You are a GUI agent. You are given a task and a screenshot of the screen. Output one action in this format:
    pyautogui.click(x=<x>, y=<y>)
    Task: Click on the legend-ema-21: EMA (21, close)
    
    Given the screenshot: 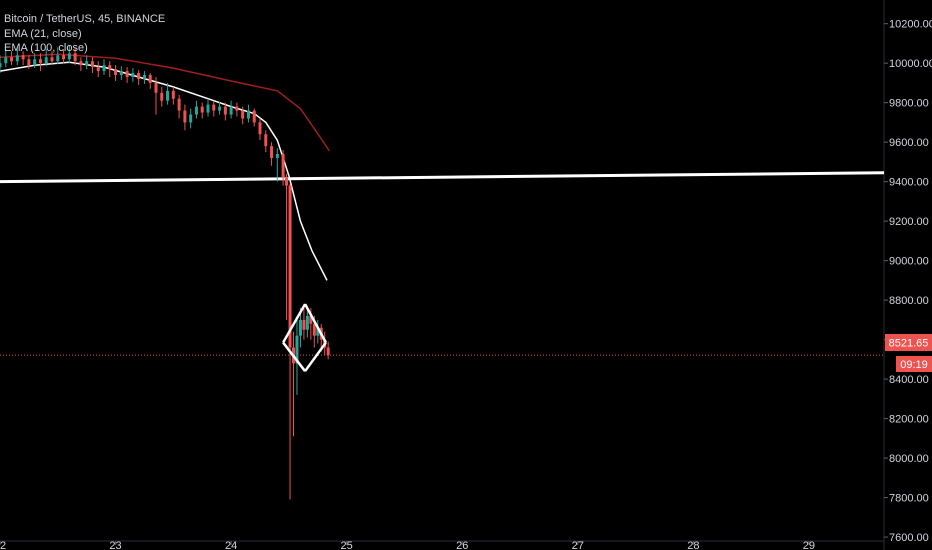 What is the action you would take?
    pyautogui.click(x=43, y=33)
    